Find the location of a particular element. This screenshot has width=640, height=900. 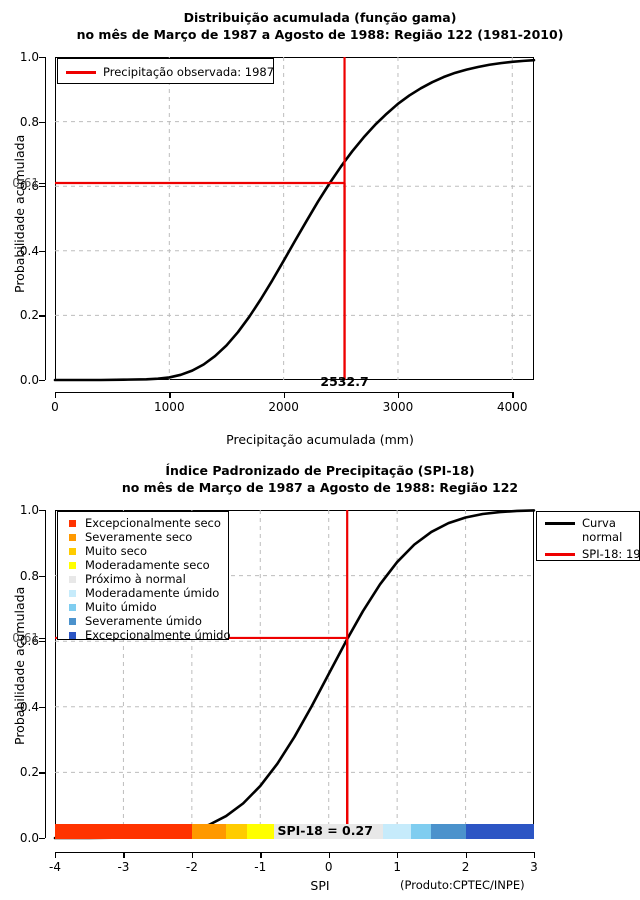

top-y-tick-label: 0.0 is located at coordinates (29, 380).